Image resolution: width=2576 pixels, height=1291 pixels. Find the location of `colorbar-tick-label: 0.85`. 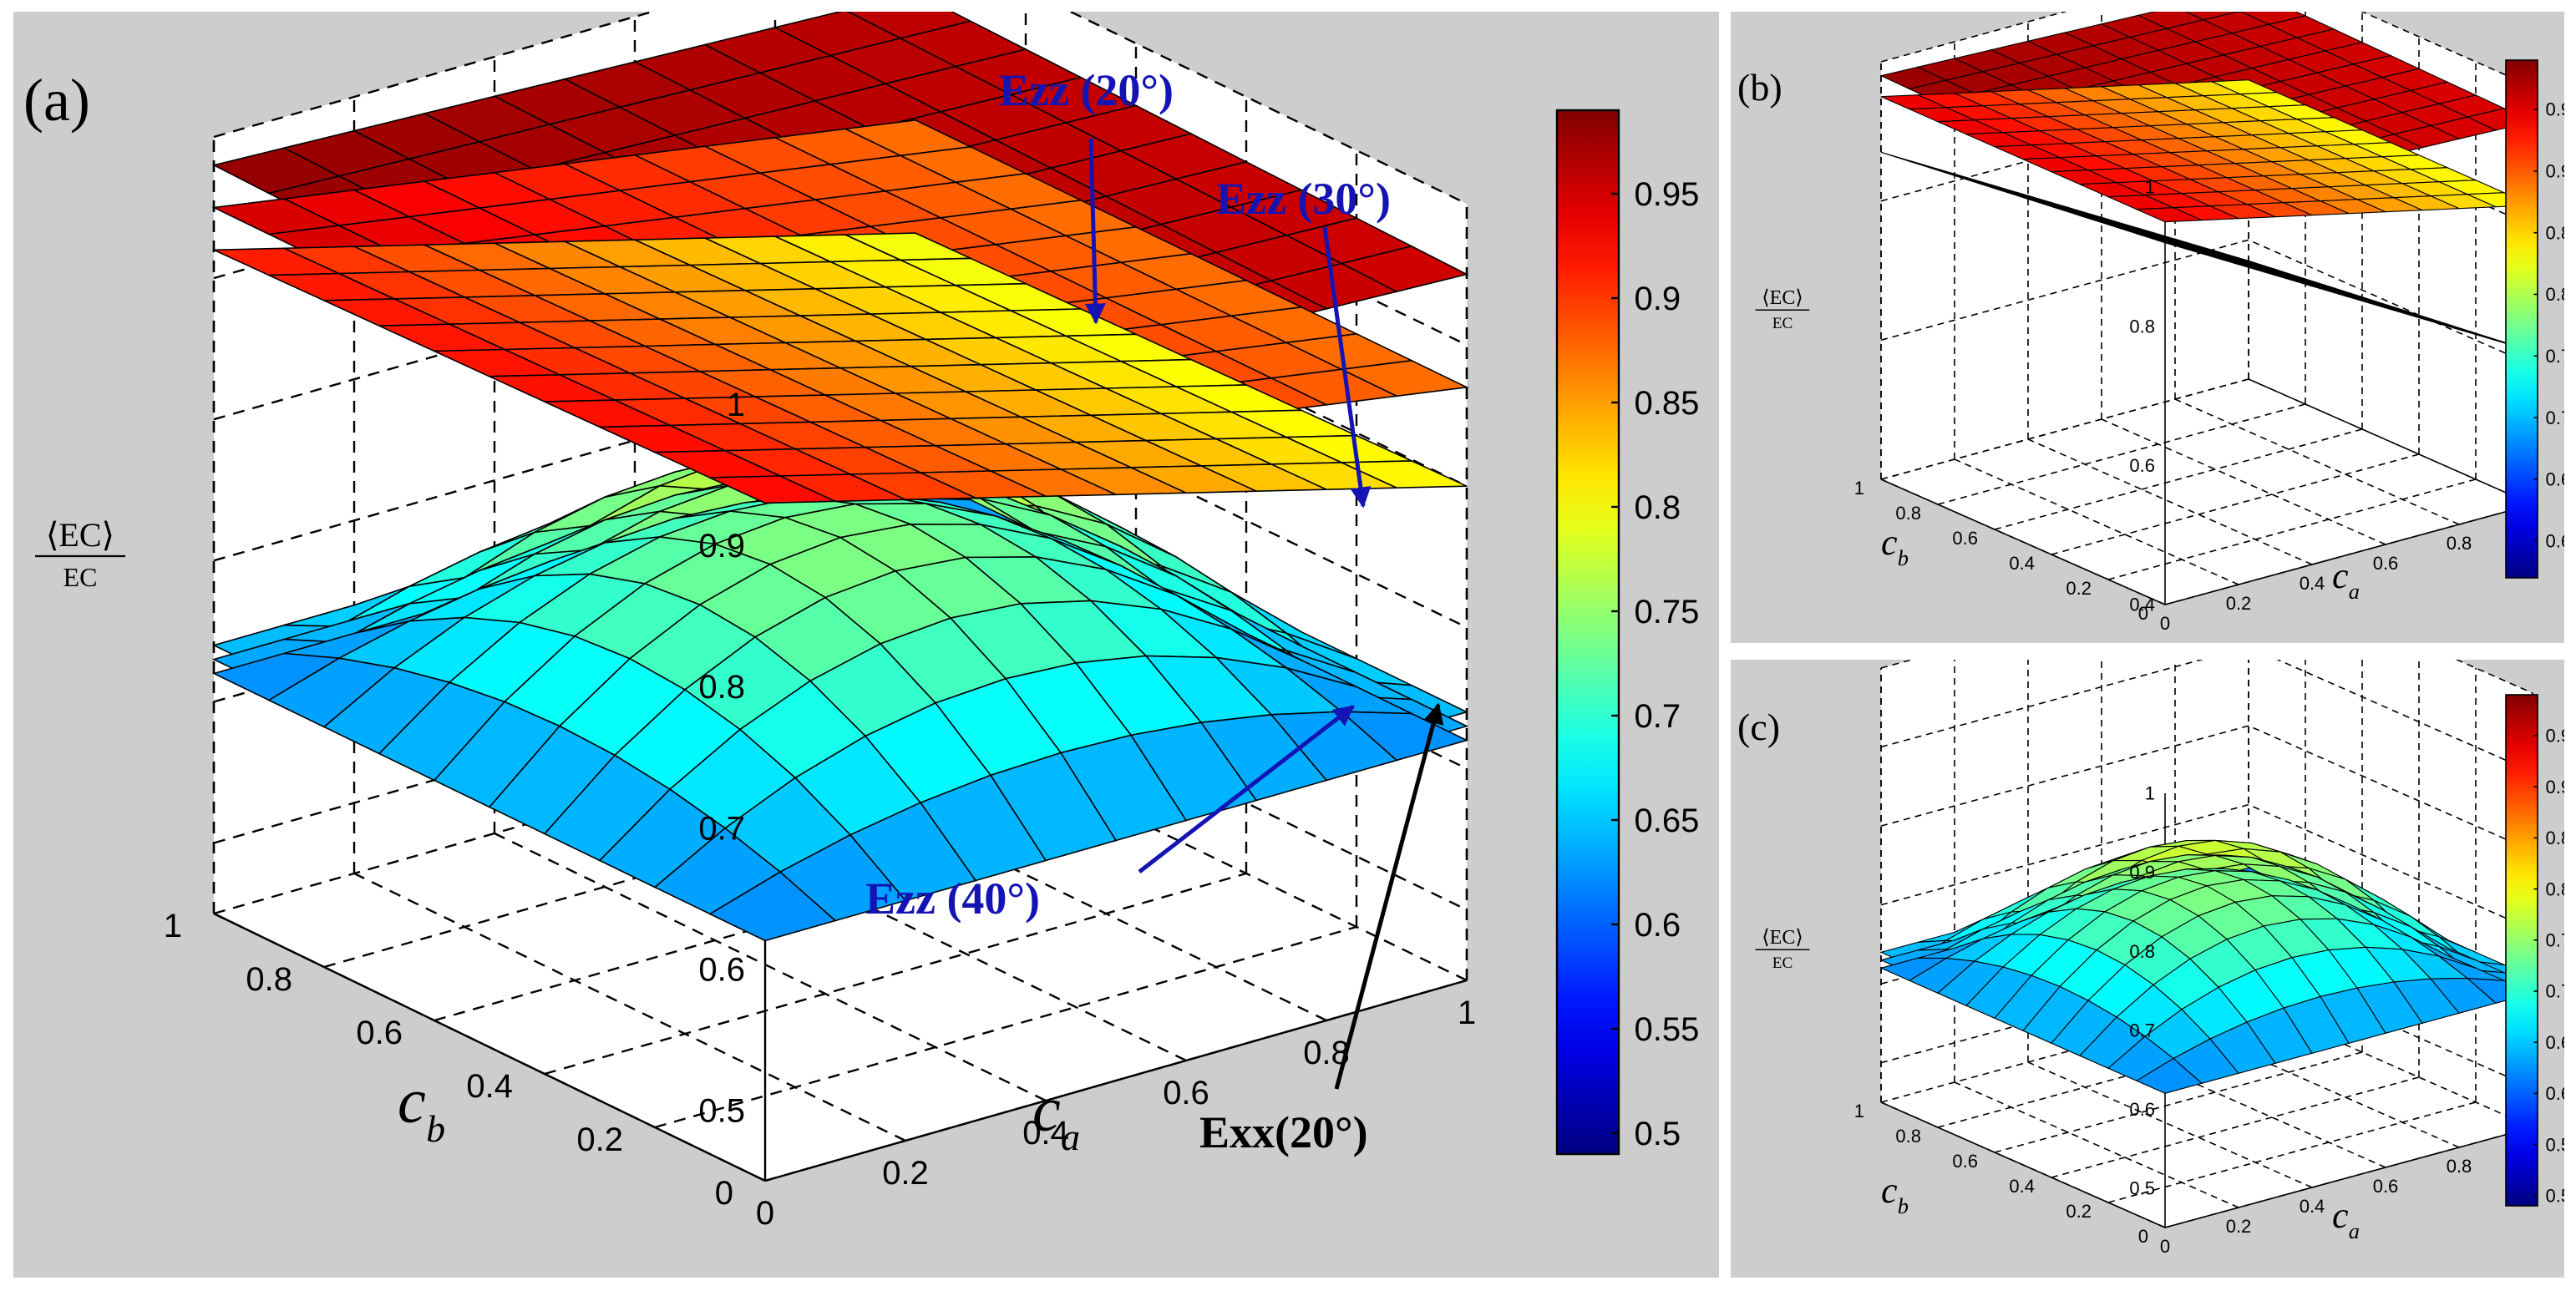

colorbar-tick-label: 0.85 is located at coordinates (2555, 232).